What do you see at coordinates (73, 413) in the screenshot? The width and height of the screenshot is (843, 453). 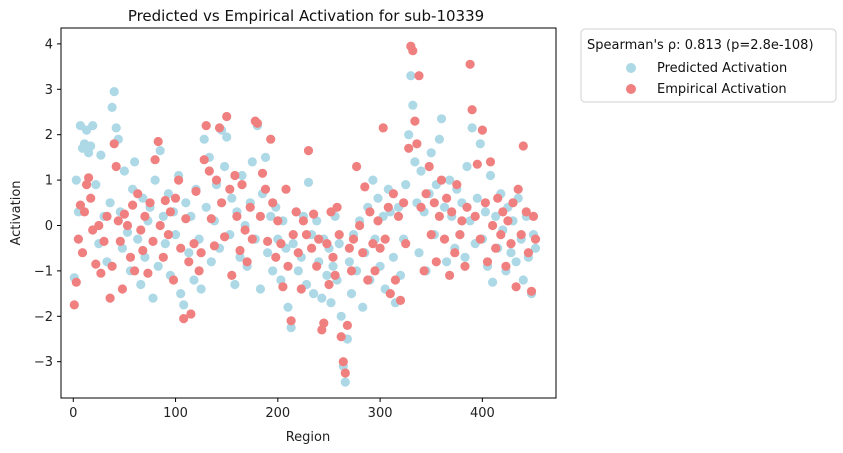 I see `x-tick-label: 0` at bounding box center [73, 413].